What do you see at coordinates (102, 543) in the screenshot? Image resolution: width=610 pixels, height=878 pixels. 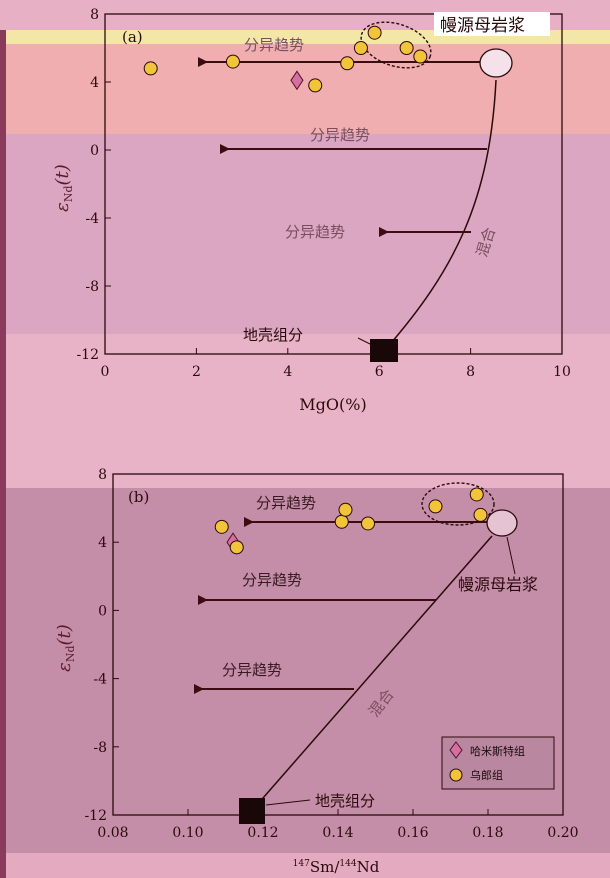 I see `panel-b-y-tick-label: 4` at bounding box center [102, 543].